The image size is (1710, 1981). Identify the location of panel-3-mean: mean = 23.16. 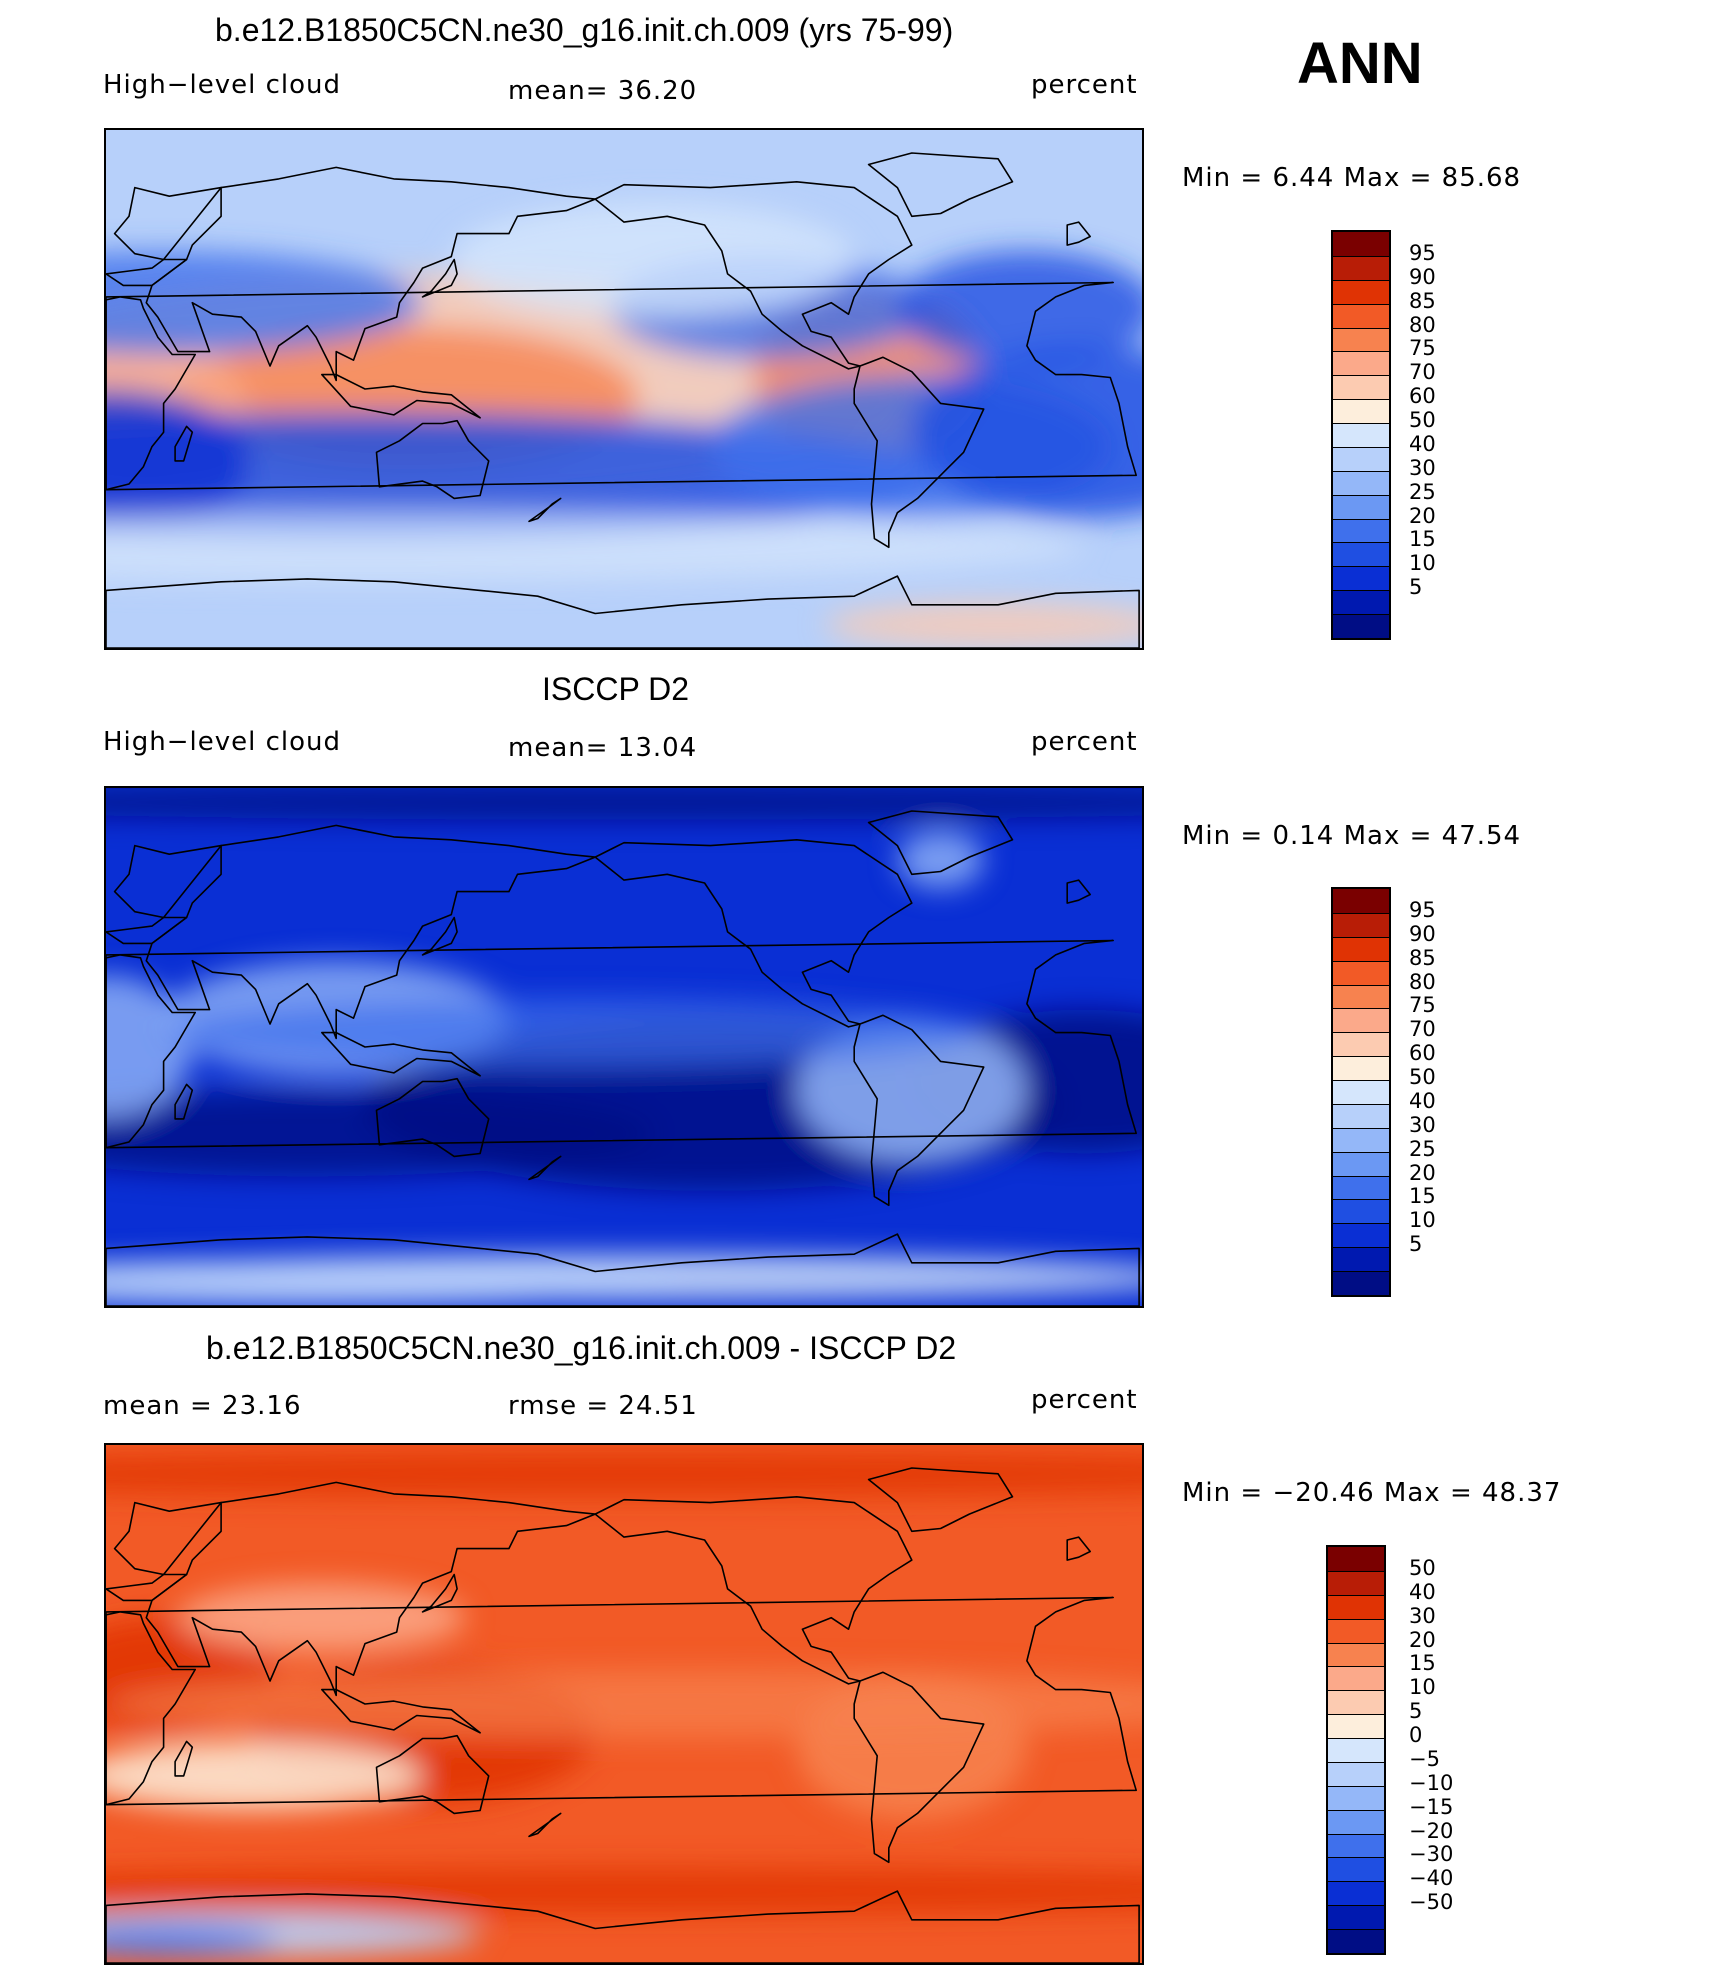
(202, 1406).